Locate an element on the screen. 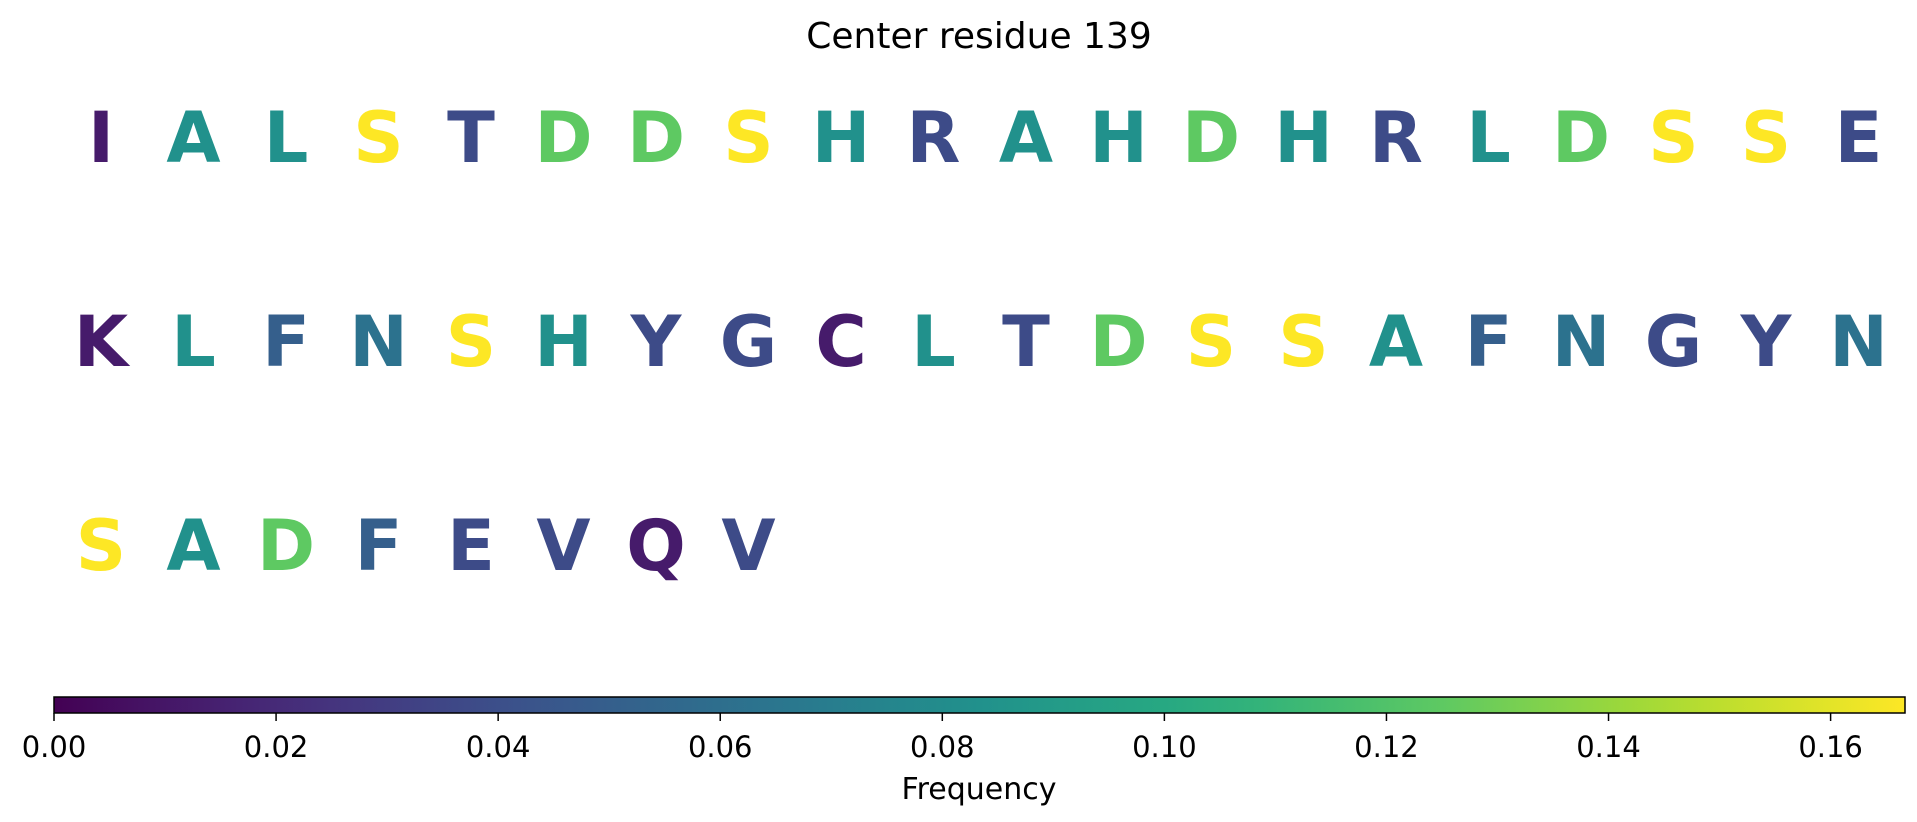 This screenshot has width=1917, height=822. colorbar-tick-label: 0.06 is located at coordinates (720, 747).